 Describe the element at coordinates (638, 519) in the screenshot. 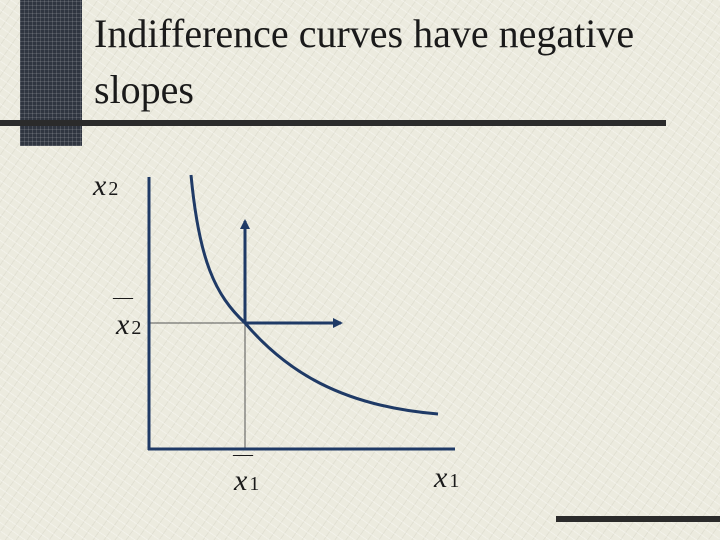

I see `footer-rule` at that location.